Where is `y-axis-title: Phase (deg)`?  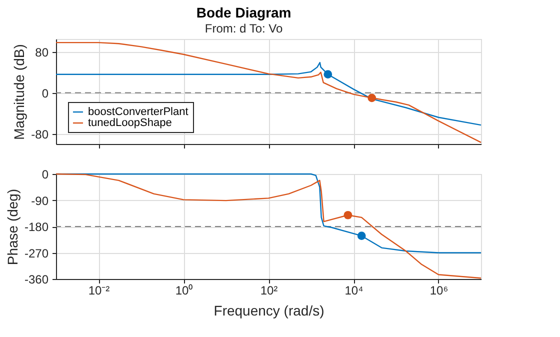
y-axis-title: Phase (deg) is located at coordinates (12, 227).